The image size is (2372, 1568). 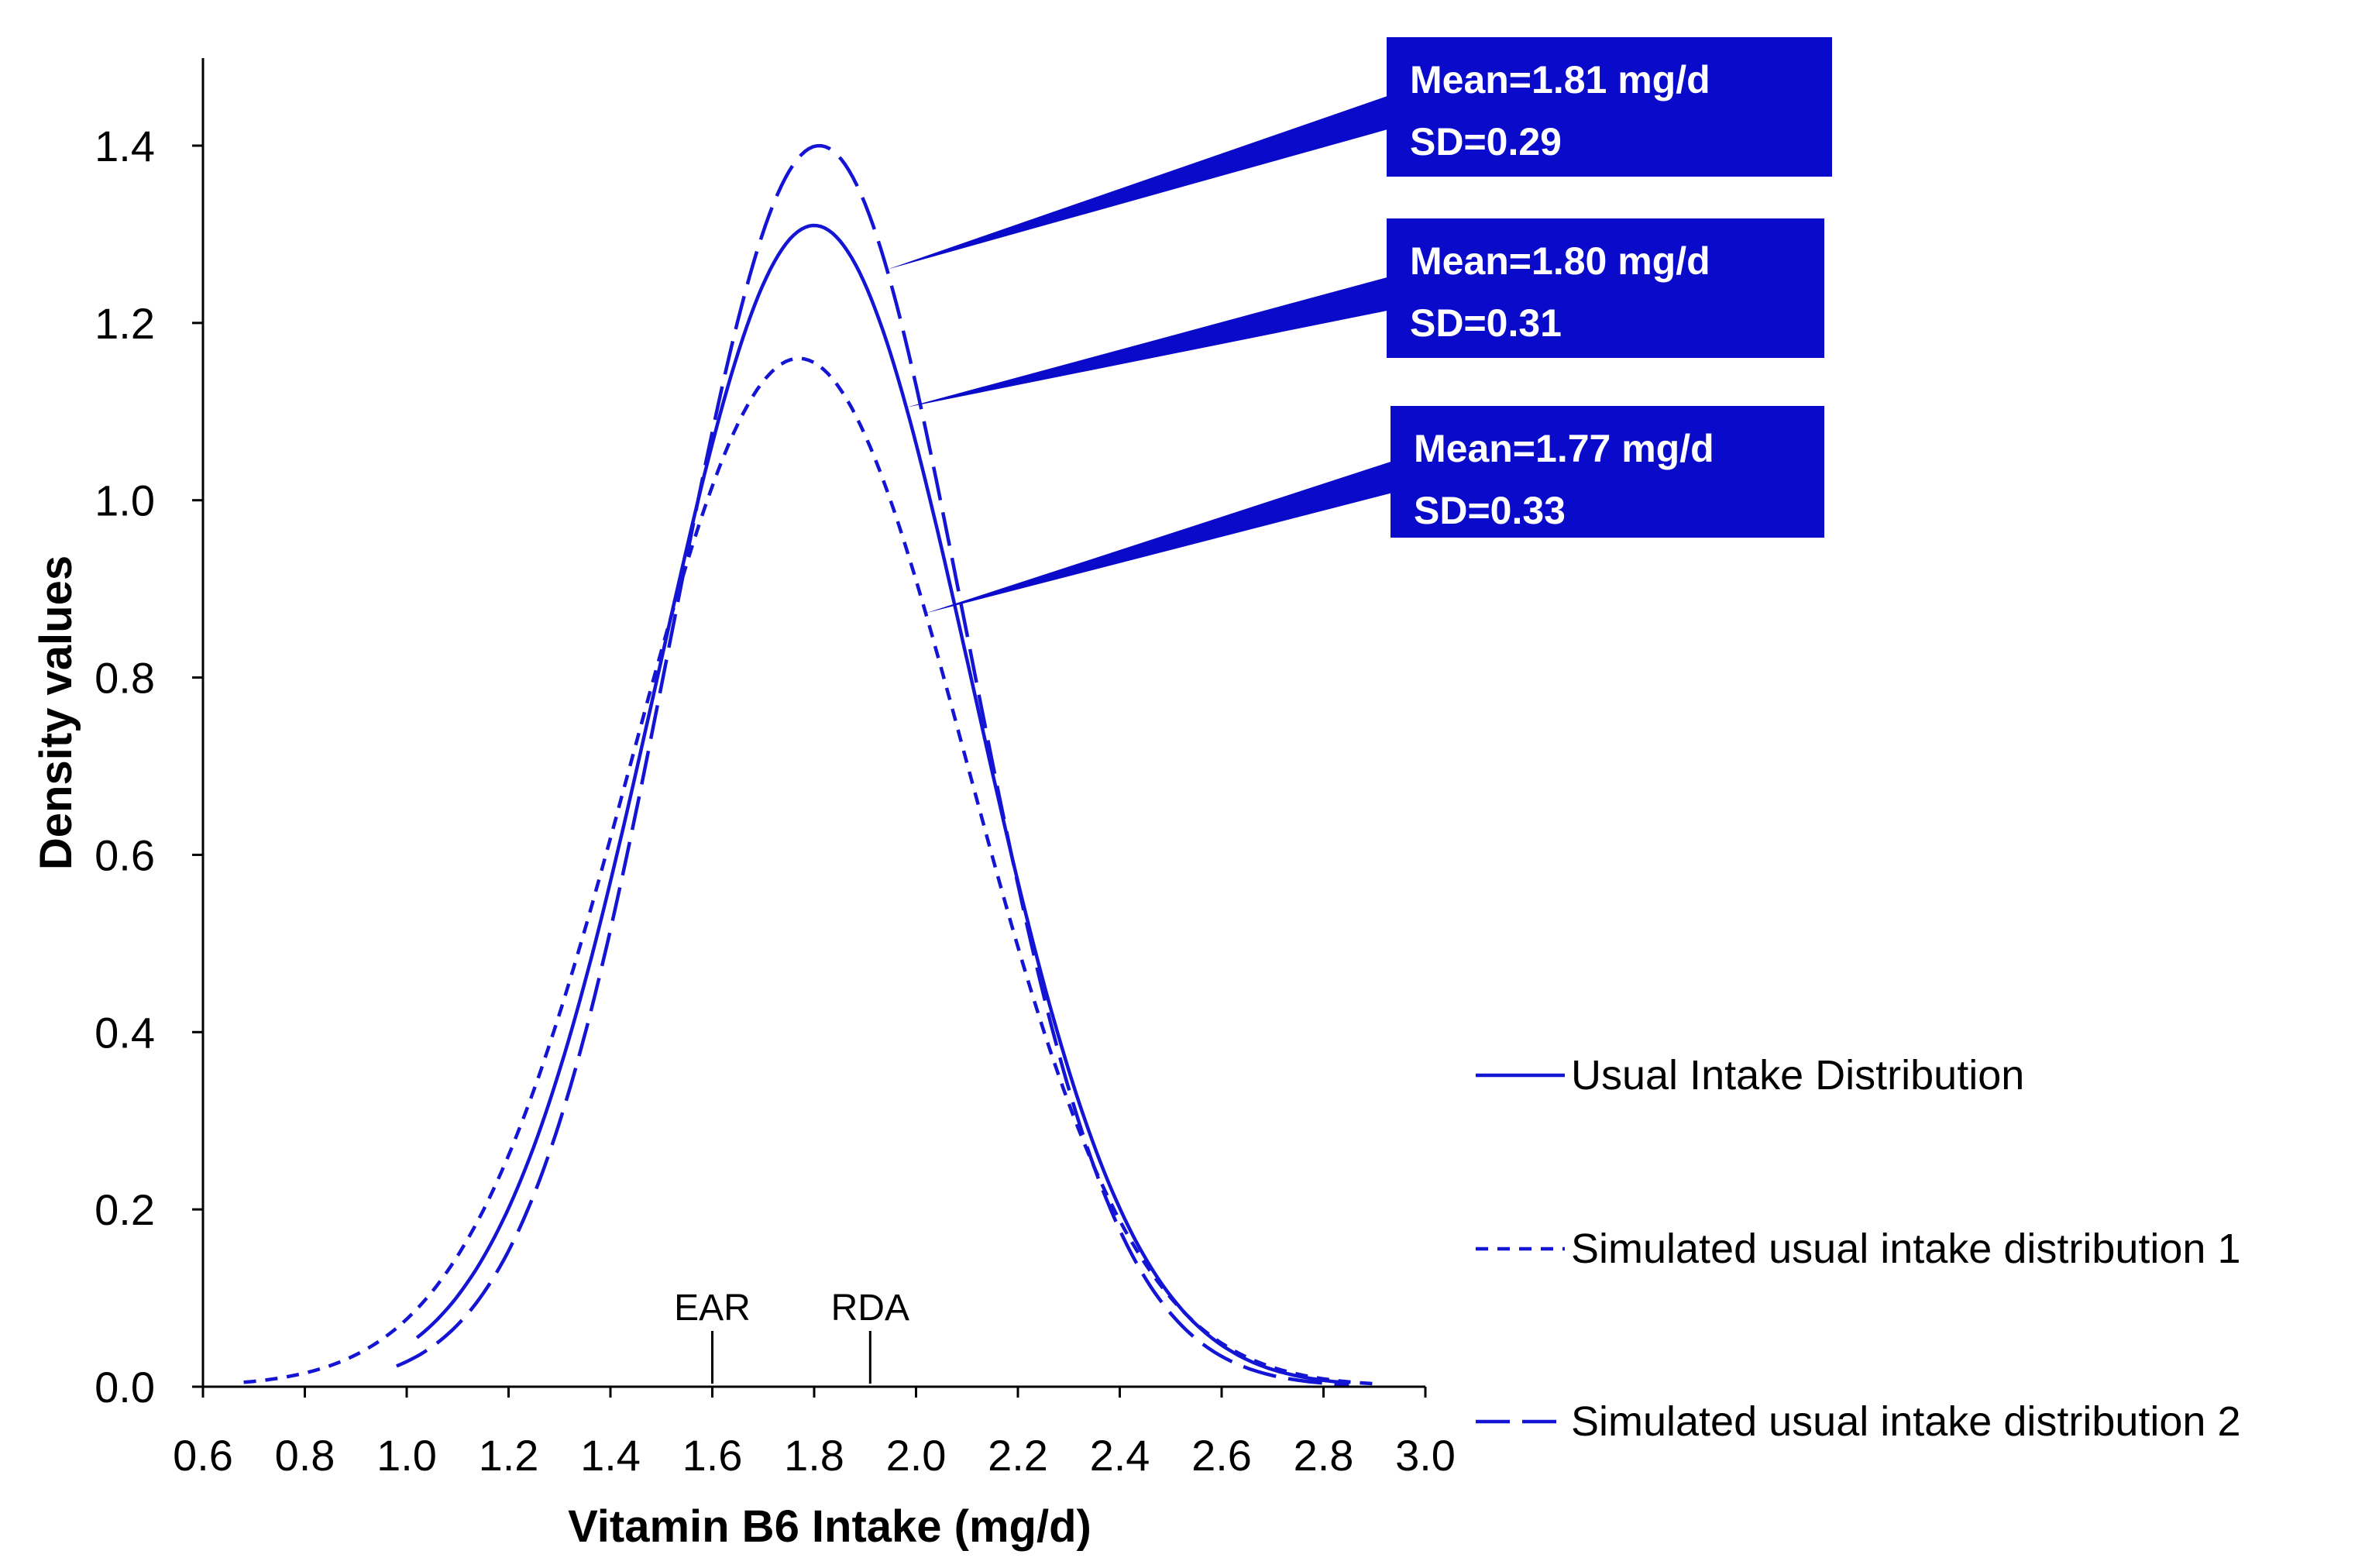 I want to click on x-tick-label: 1.0, so click(x=406, y=1455).